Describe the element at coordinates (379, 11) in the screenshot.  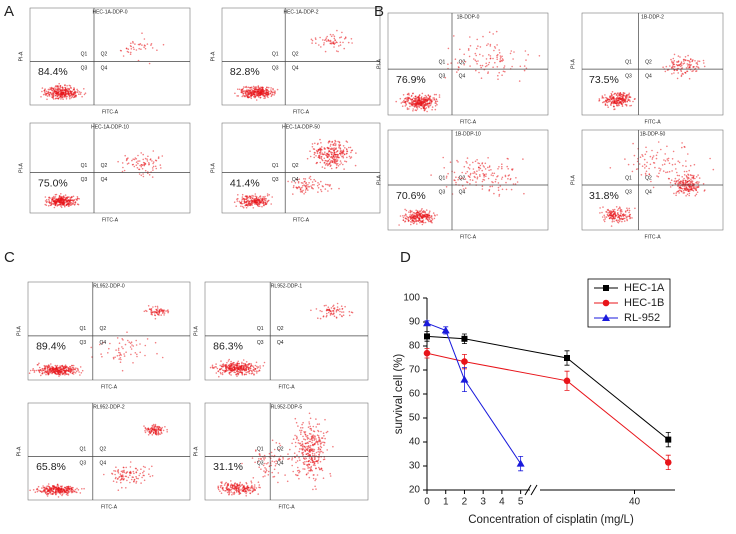
I see `panel-letter: B` at that location.